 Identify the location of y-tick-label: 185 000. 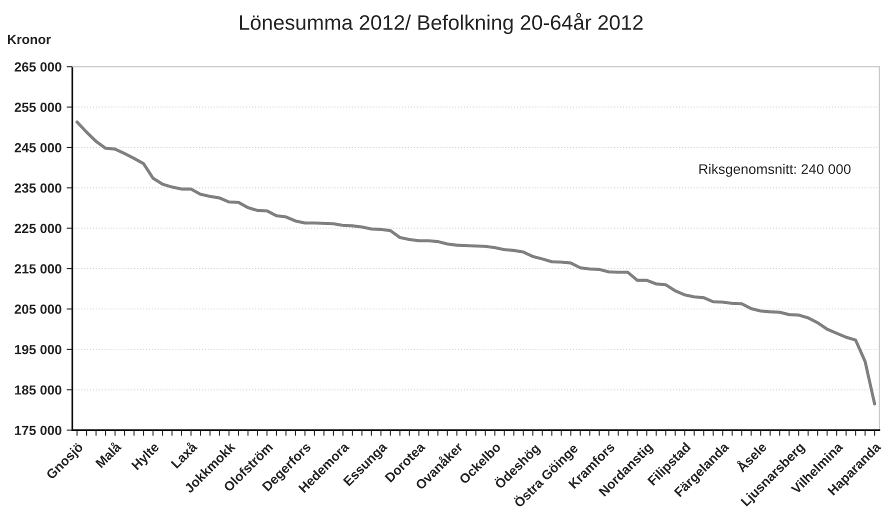
(38, 390).